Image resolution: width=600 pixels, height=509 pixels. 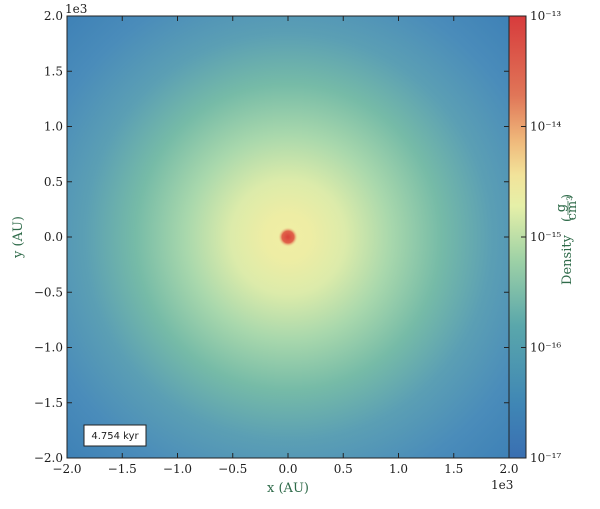 What do you see at coordinates (343, 469) in the screenshot?
I see `x-tick-label: 0.5` at bounding box center [343, 469].